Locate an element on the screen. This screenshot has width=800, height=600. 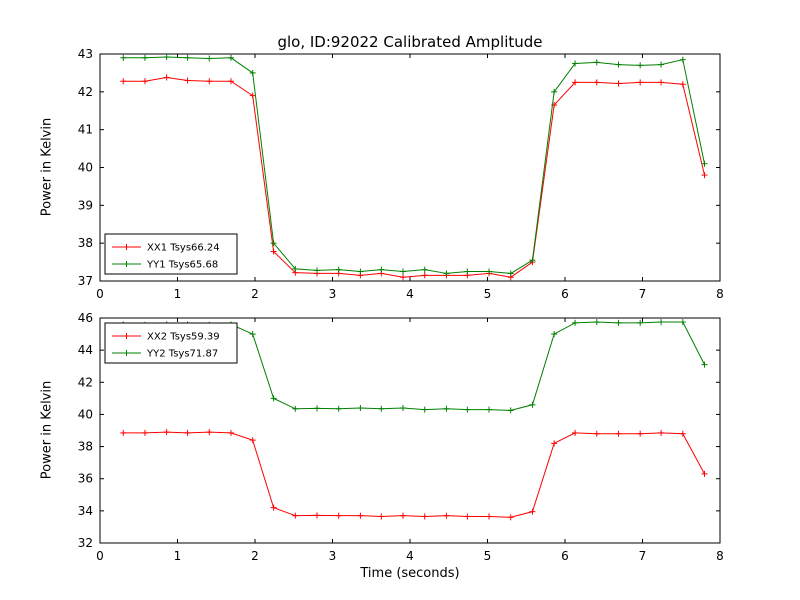
legend-label: XX1 Tsys66.24 is located at coordinates (183, 248).